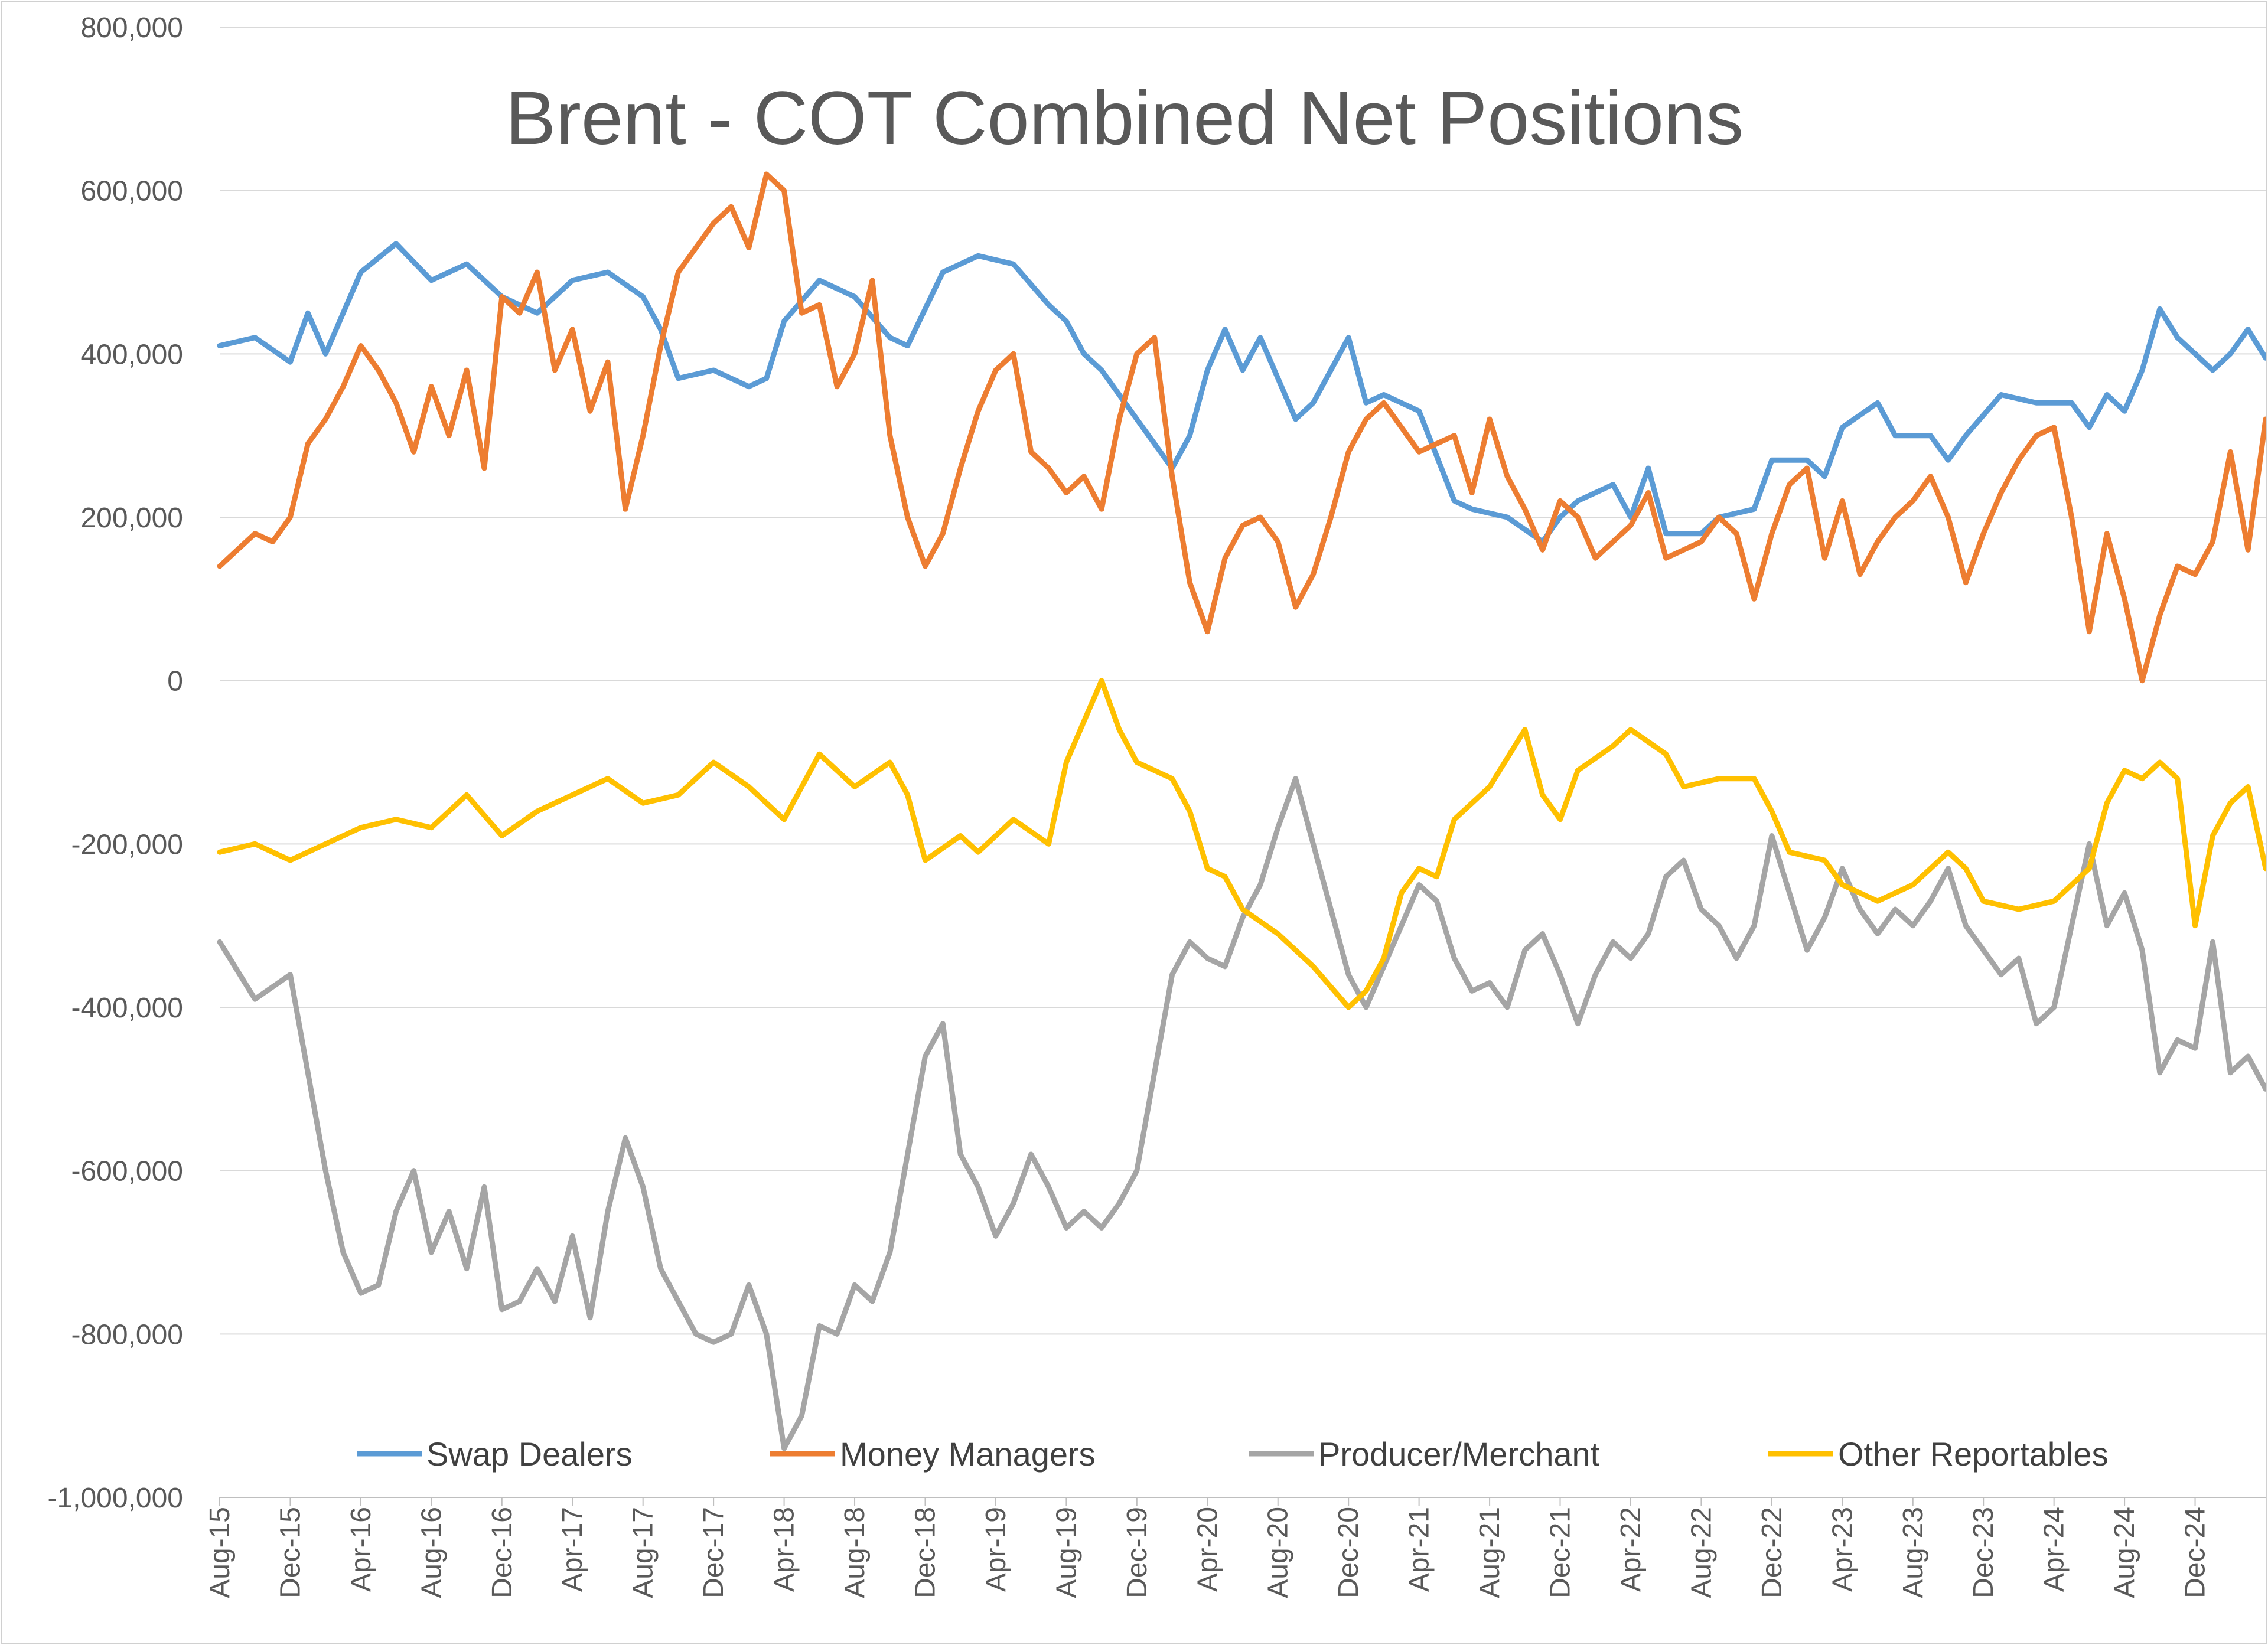 The image size is (2268, 1645). What do you see at coordinates (131, 191) in the screenshot?
I see `y-tick-label: 600,000` at bounding box center [131, 191].